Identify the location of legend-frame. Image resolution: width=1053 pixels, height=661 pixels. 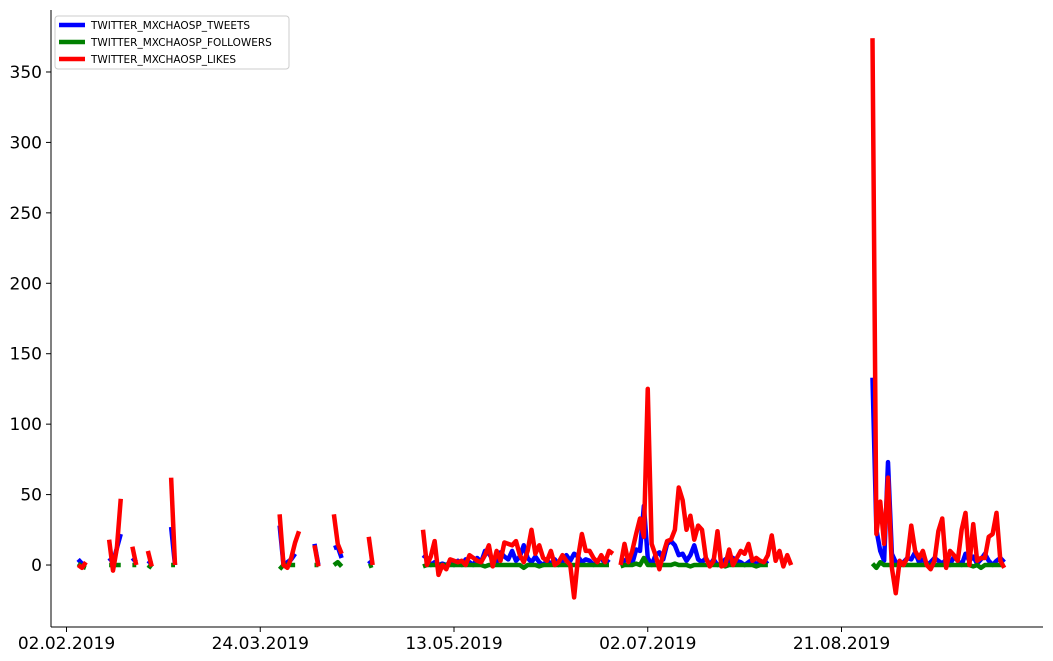
(172, 42).